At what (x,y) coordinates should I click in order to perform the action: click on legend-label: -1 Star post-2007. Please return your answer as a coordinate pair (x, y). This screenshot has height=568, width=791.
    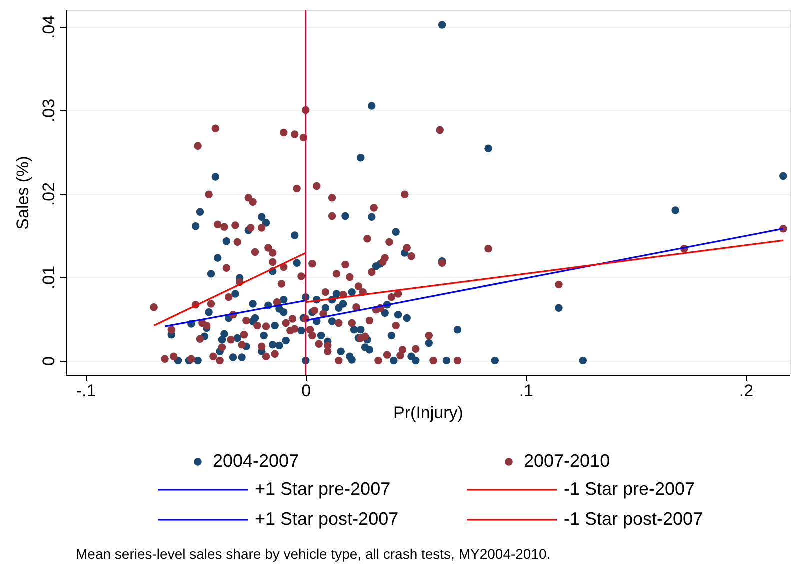
    Looking at the image, I should click on (634, 519).